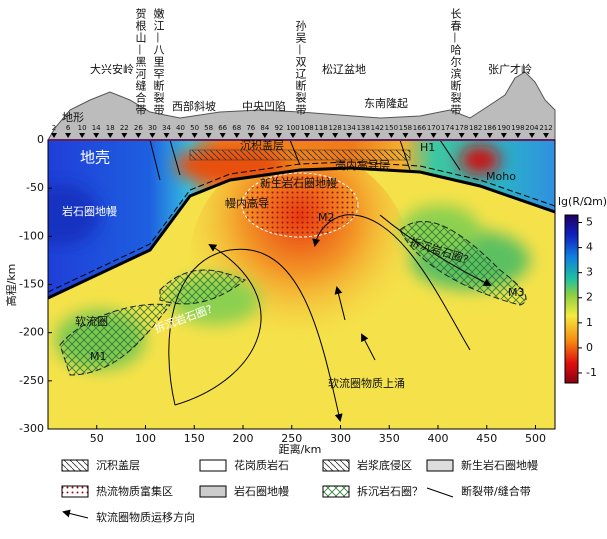 The width and height of the screenshot is (607, 539). Describe the element at coordinates (582, 201) in the screenshot. I see `colorbar-label: lg(R/Ωm)` at that location.